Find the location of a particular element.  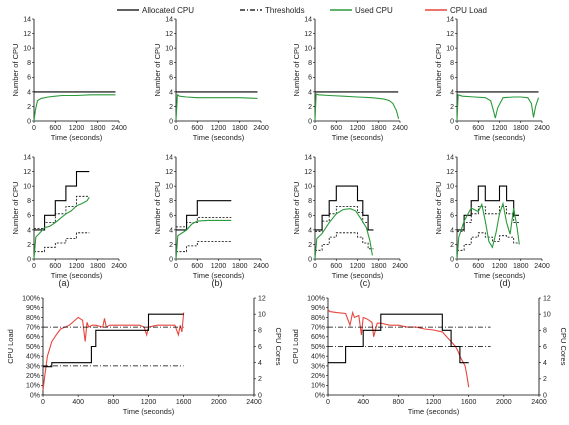

y-tick-label: 50% is located at coordinates (33, 347).